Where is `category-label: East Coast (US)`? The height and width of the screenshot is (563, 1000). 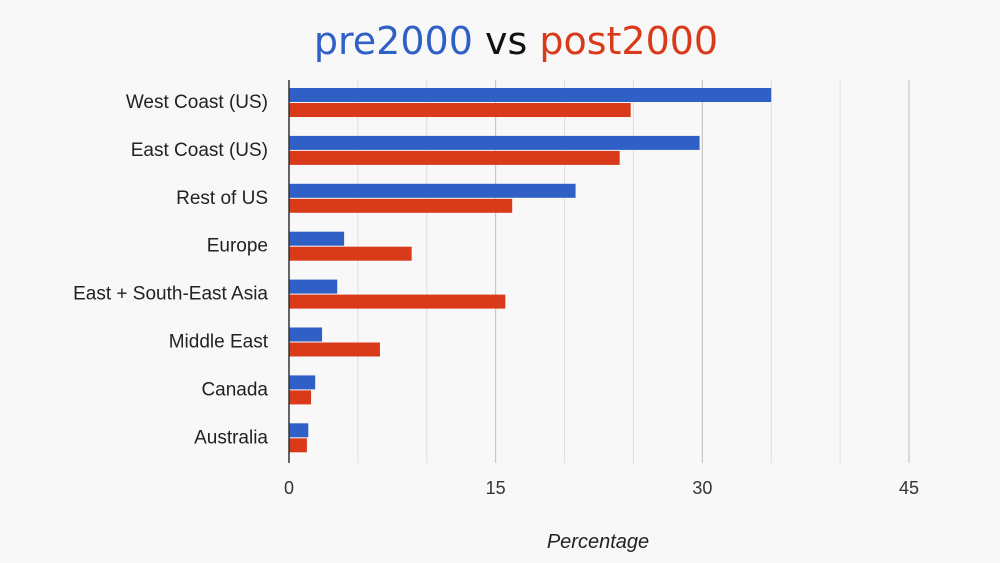
category-label: East Coast (US) is located at coordinates (199, 150).